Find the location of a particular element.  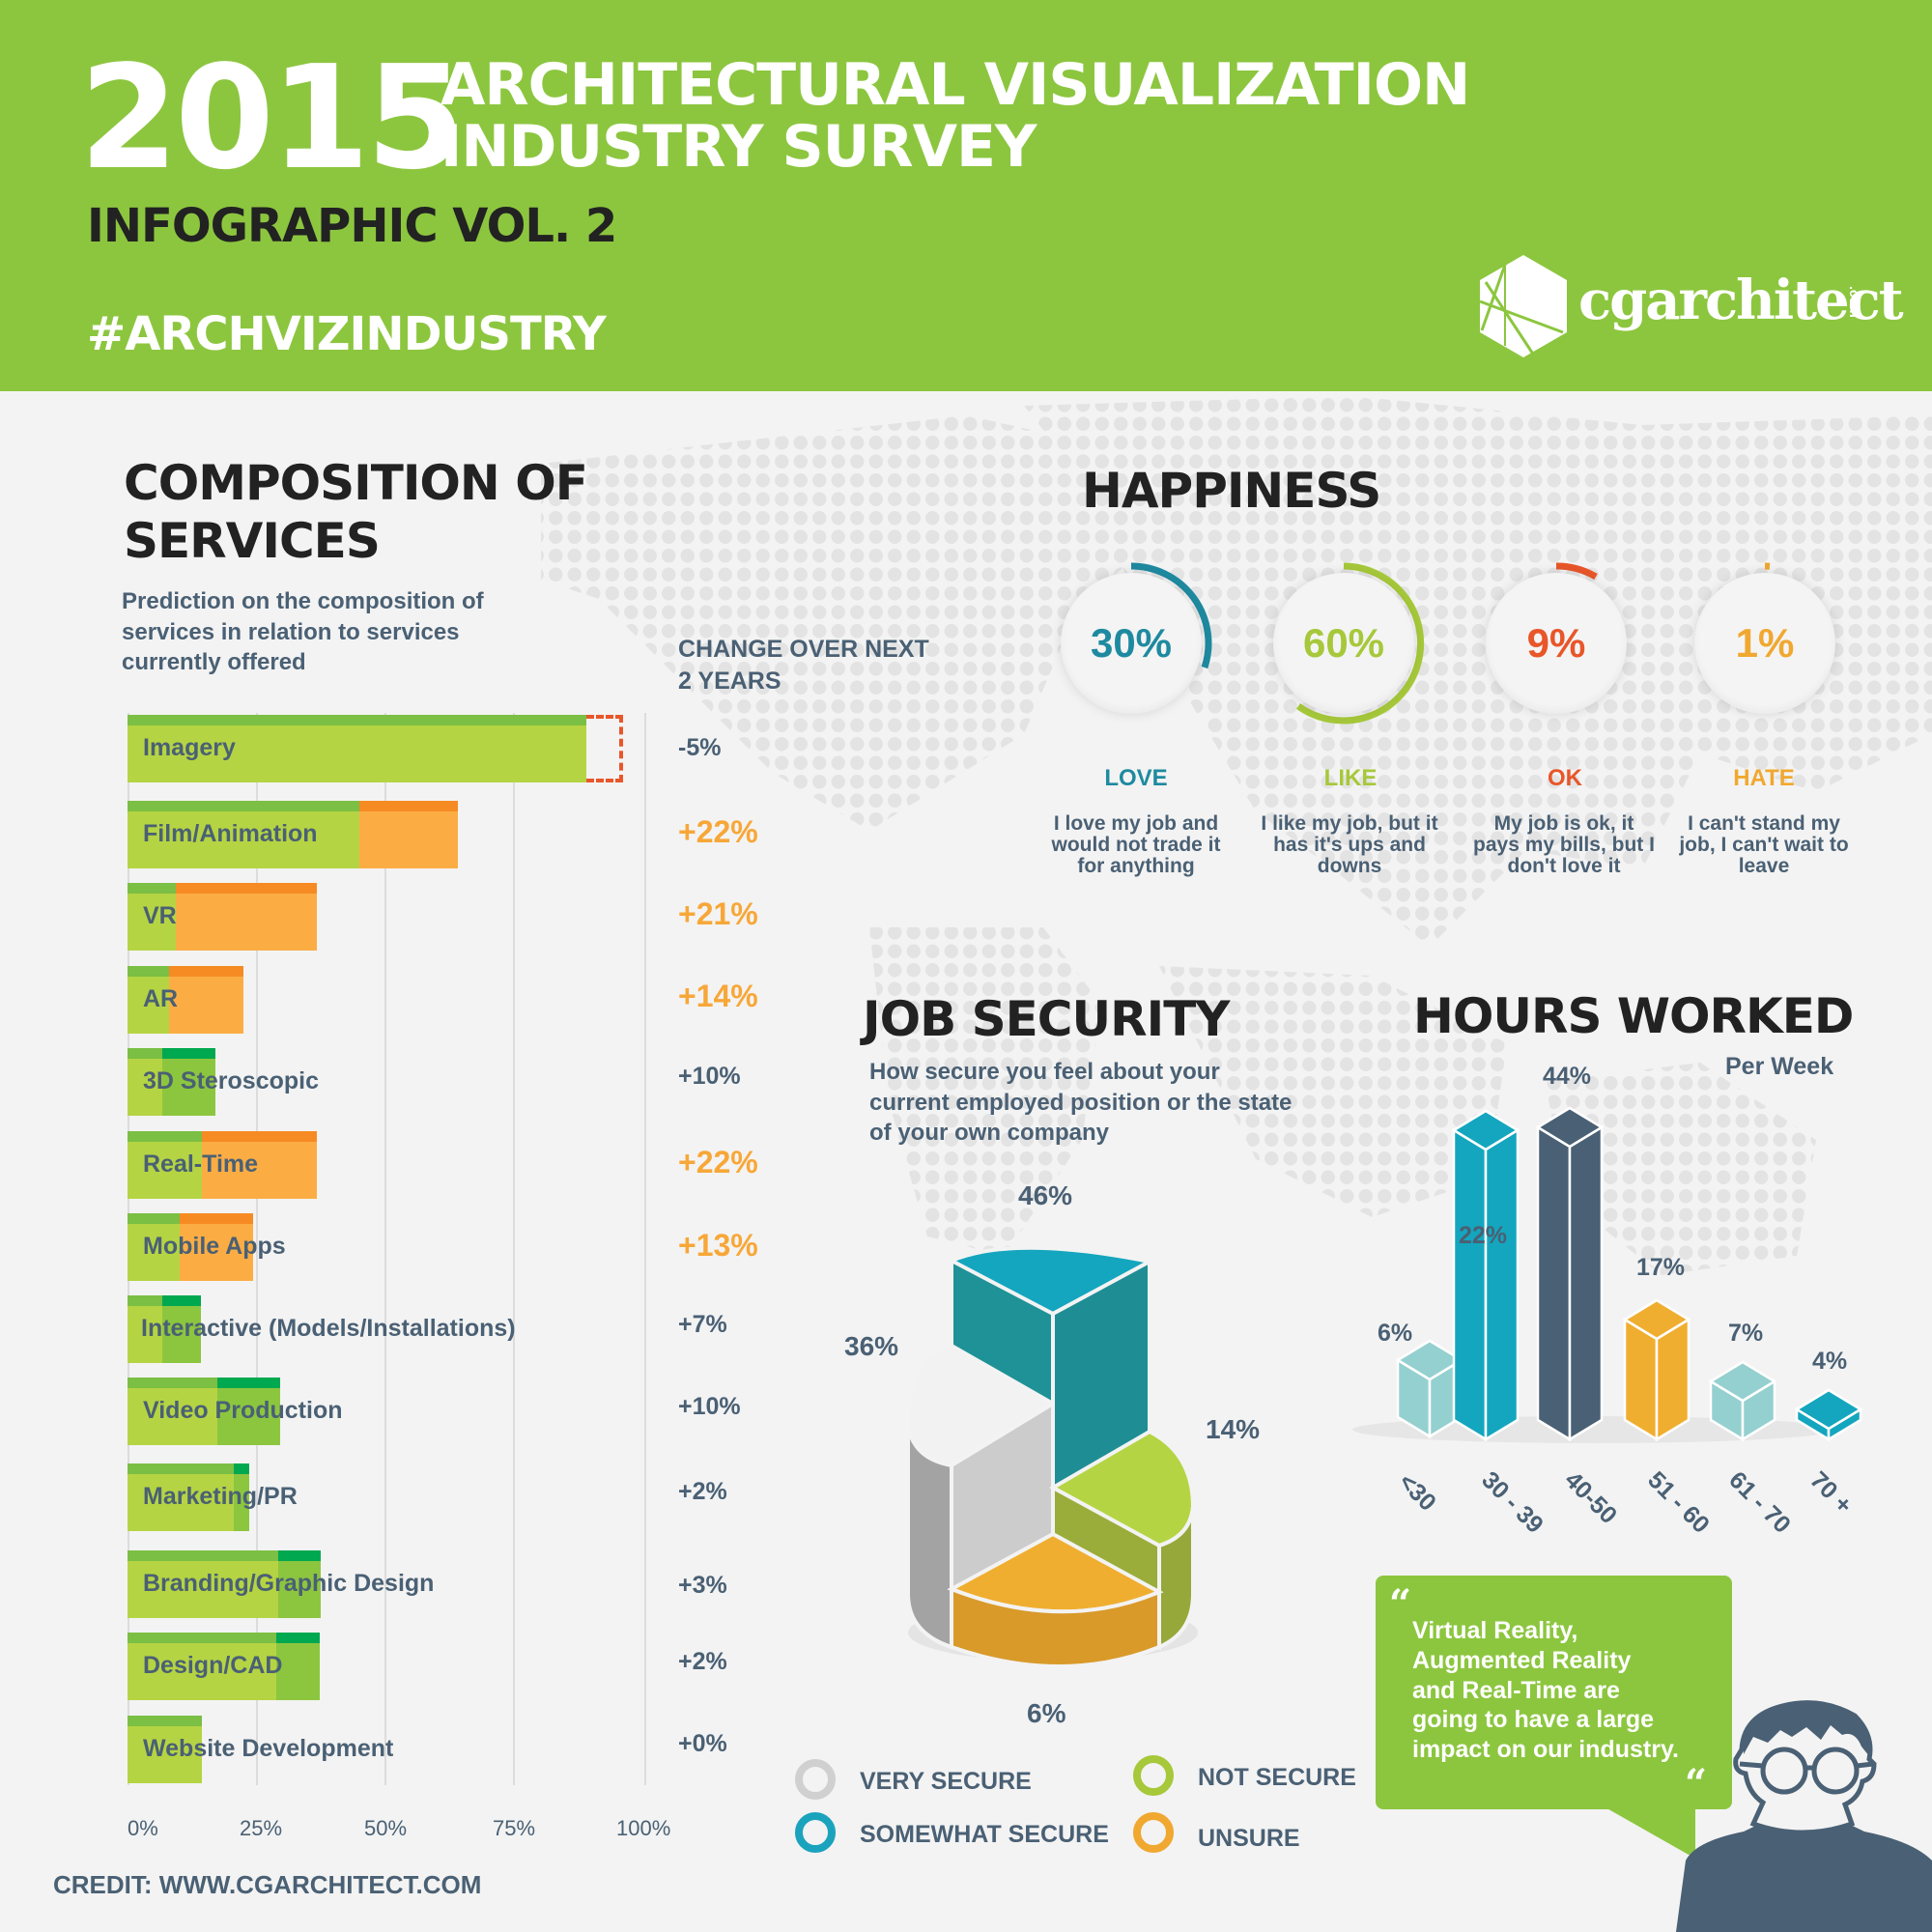

axis-tick-0: 0% is located at coordinates (143, 1828).